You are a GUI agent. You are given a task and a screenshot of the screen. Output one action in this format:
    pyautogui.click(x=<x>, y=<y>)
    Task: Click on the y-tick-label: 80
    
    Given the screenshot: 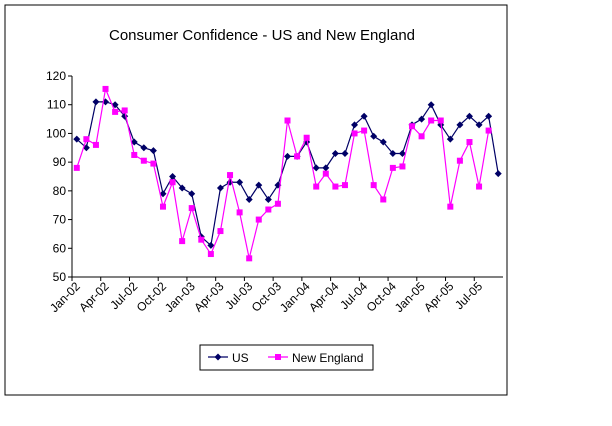 What is the action you would take?
    pyautogui.click(x=60, y=191)
    